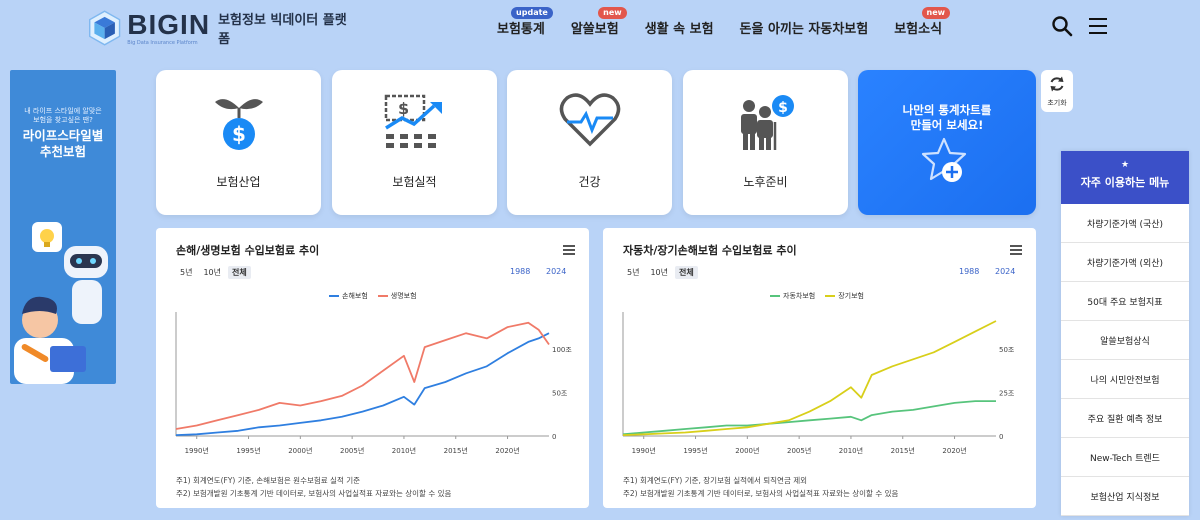 The width and height of the screenshot is (1200, 520). Describe the element at coordinates (715, 480) in the screenshot. I see `chart-note: 주1) 회계연도(FY) 기준, 장기보험 실적에서 퇴직연금 제외` at that location.